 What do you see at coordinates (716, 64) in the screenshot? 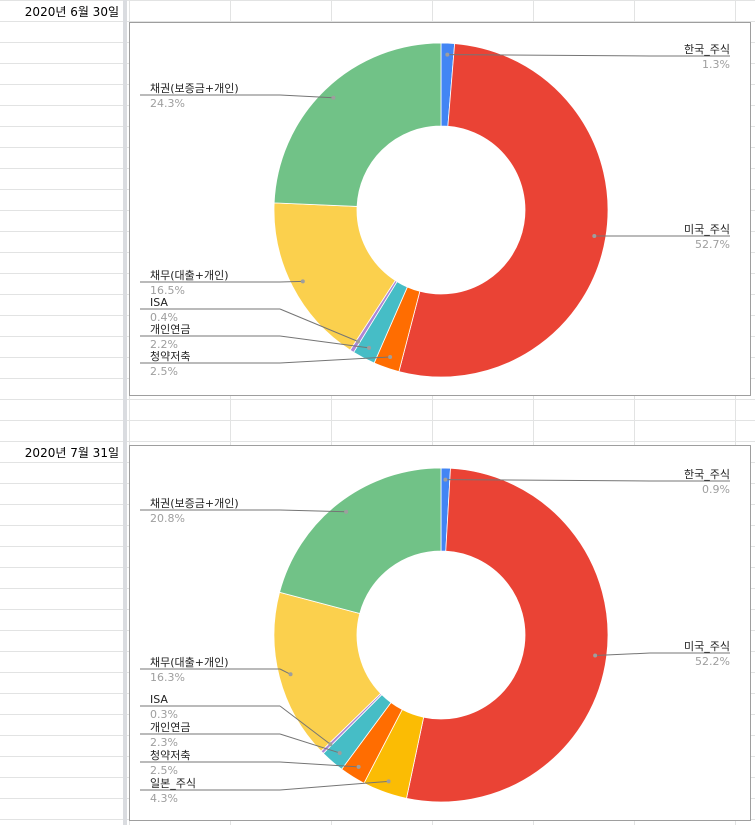
I see `slice-value-한국-주식: 1.3%` at bounding box center [716, 64].